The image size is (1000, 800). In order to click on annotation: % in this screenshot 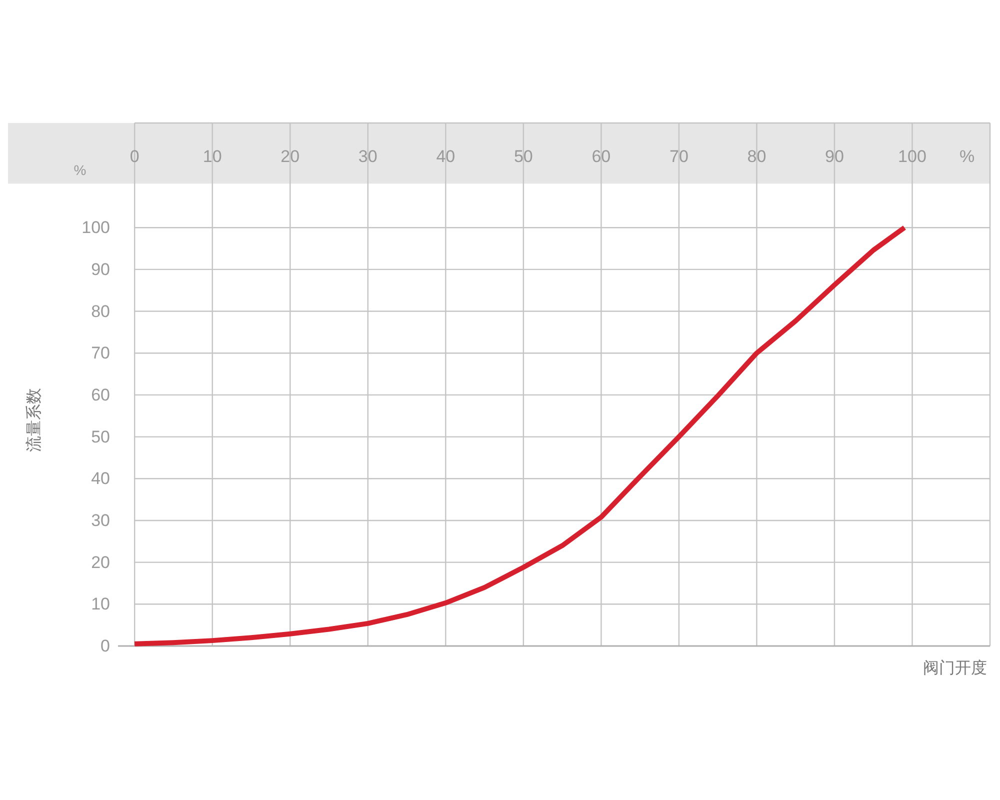, I will do `click(967, 156)`.